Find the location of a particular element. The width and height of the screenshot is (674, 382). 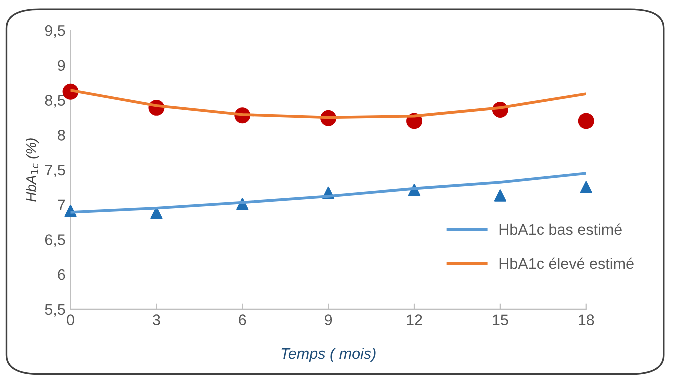

y-tick-label: 7,5 is located at coordinates (55, 171).